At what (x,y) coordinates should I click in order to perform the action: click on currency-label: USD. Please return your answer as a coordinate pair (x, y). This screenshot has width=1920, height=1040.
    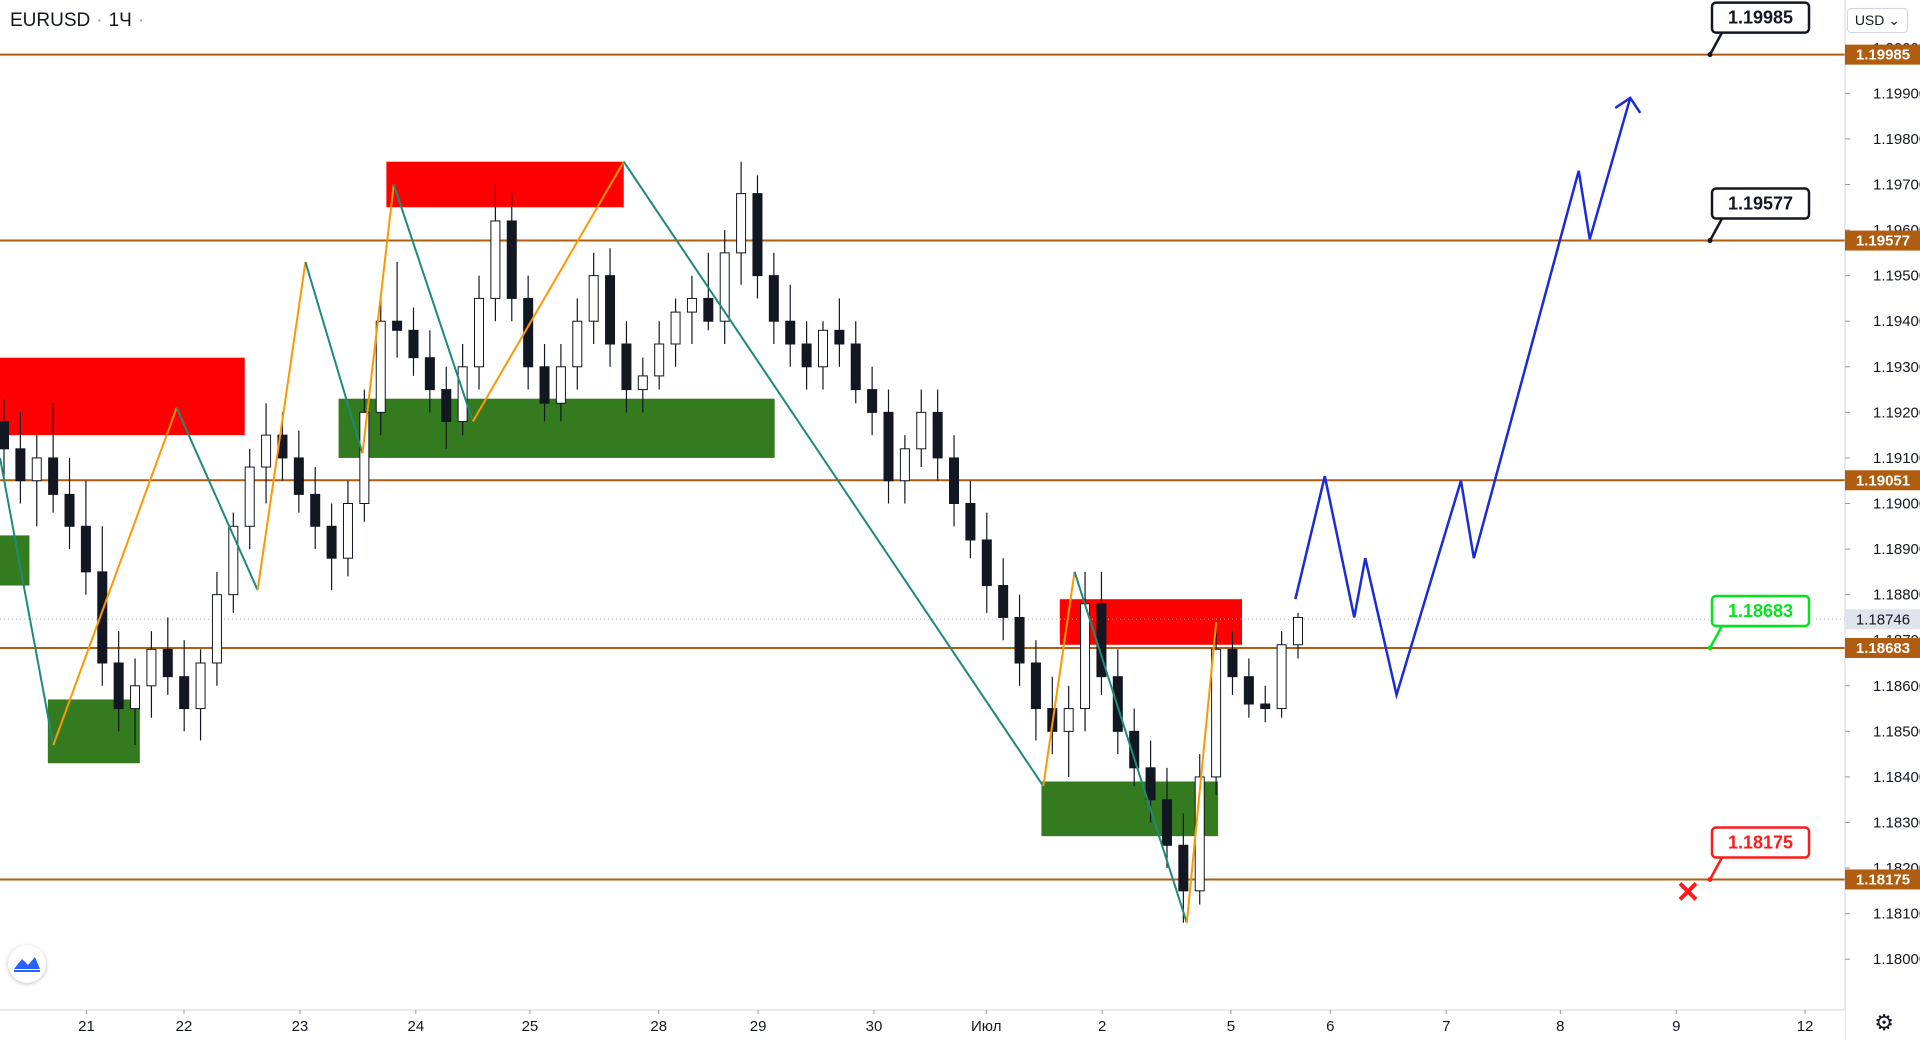
    Looking at the image, I should click on (1869, 20).